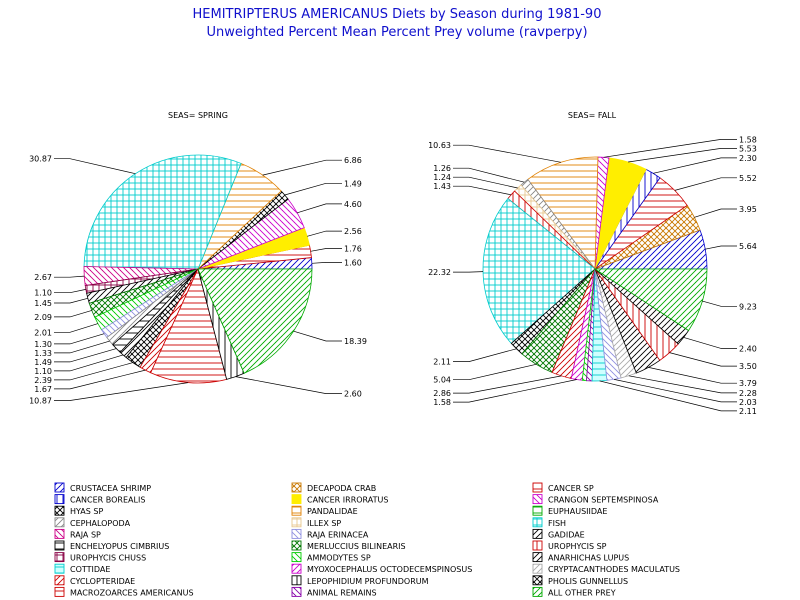 This screenshot has width=800, height=600. Describe the element at coordinates (603, 500) in the screenshot. I see `legend-label-crangon-septemspinosa: CRANGON SEPTEMSPINOSA` at that location.